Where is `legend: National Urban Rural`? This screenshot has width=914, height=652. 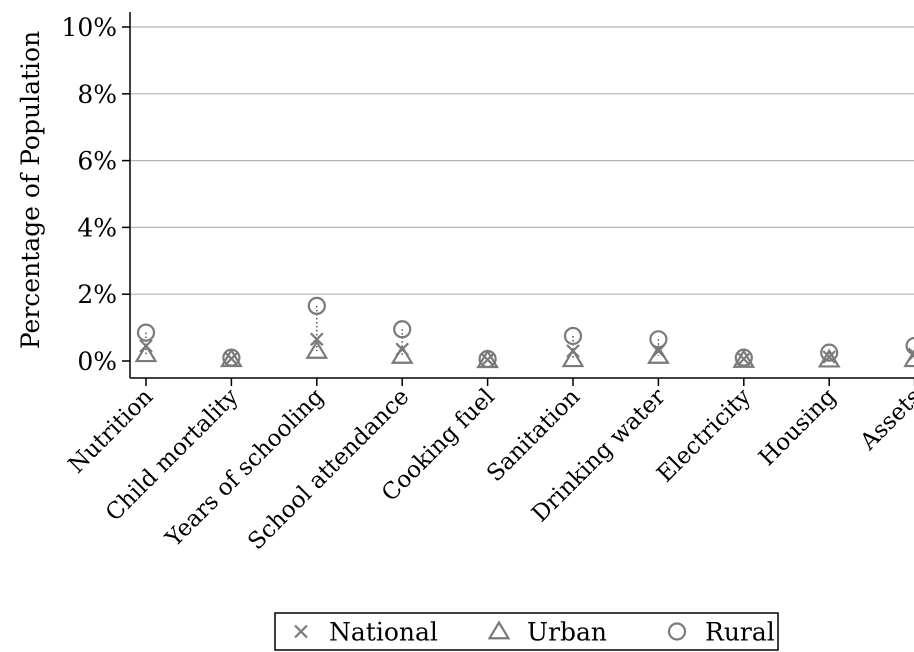
legend: National Urban Rural is located at coordinates (526, 631).